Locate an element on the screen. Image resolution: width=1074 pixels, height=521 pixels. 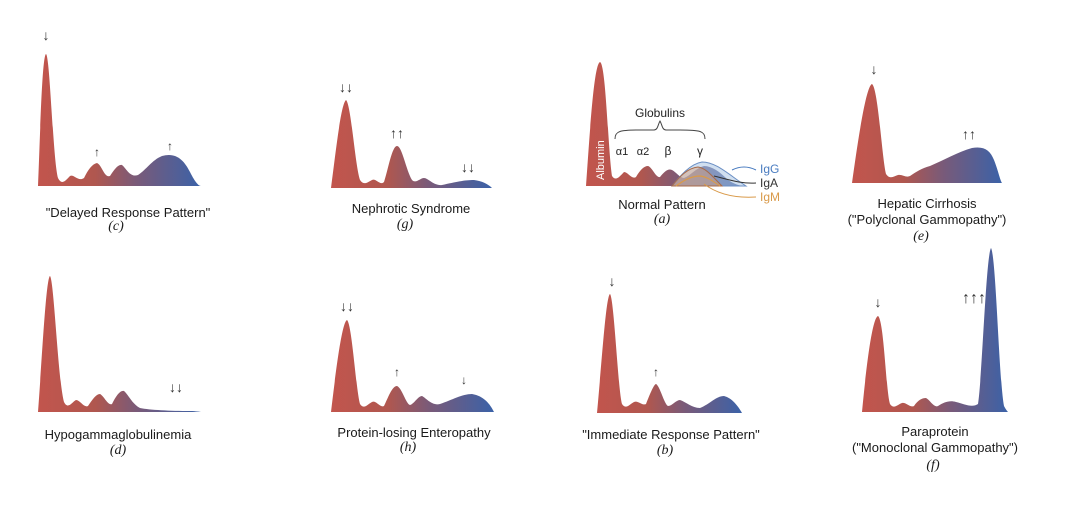
letter-d: (d) is located at coordinates (118, 450).